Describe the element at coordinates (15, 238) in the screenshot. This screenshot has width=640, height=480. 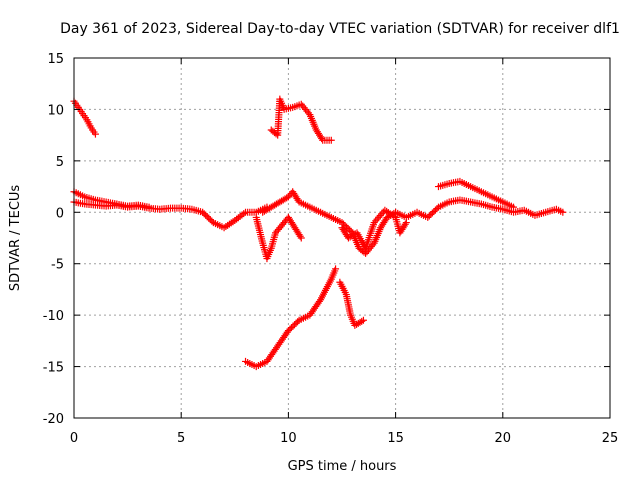
I see `y-axis-label: SDTVAR / TECUs` at that location.